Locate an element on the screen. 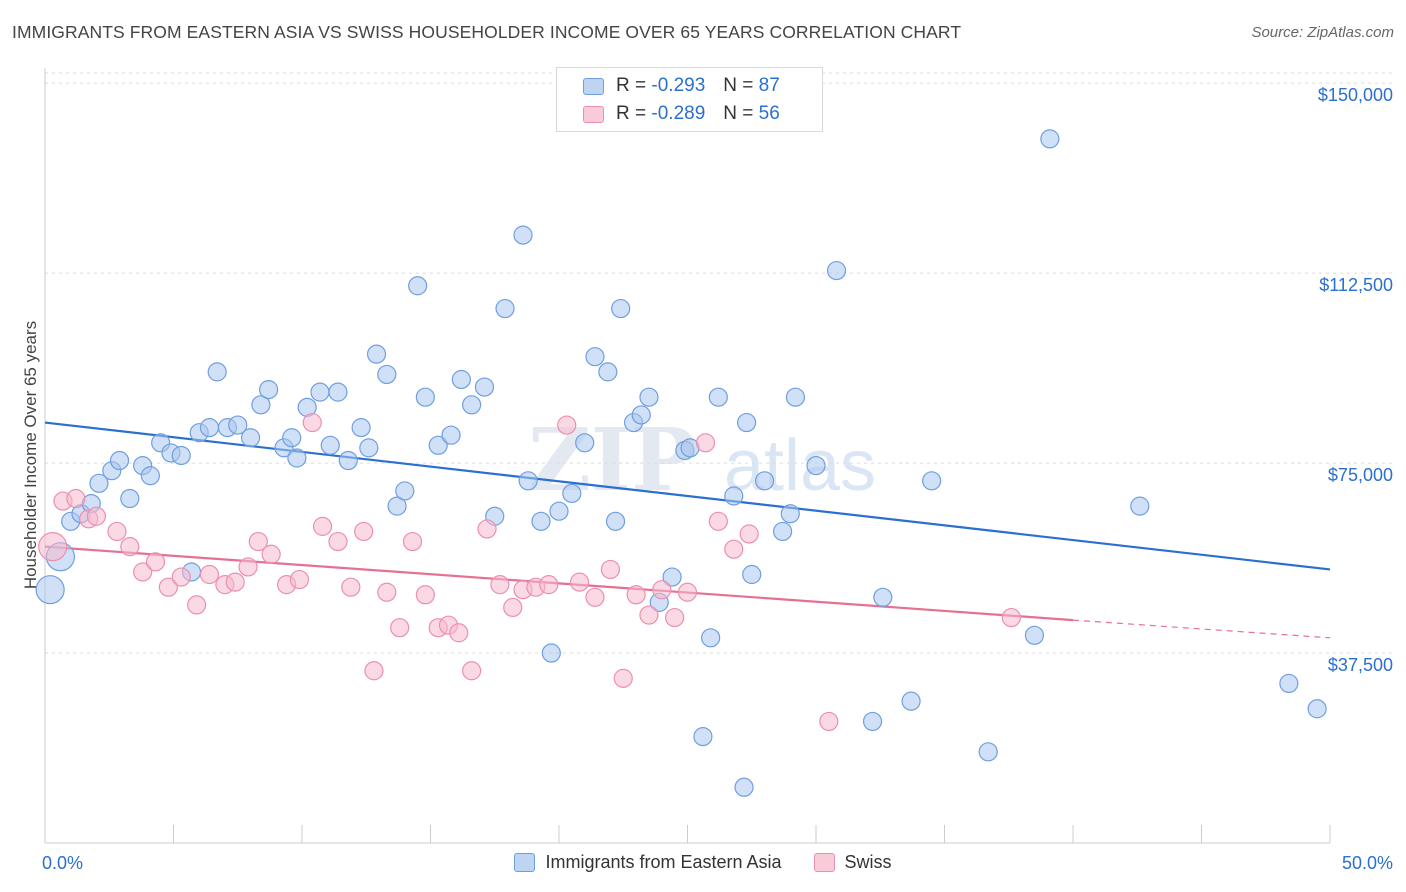 Image resolution: width=1406 pixels, height=892 pixels. legend-label-swiss: Swiss is located at coordinates (868, 862).